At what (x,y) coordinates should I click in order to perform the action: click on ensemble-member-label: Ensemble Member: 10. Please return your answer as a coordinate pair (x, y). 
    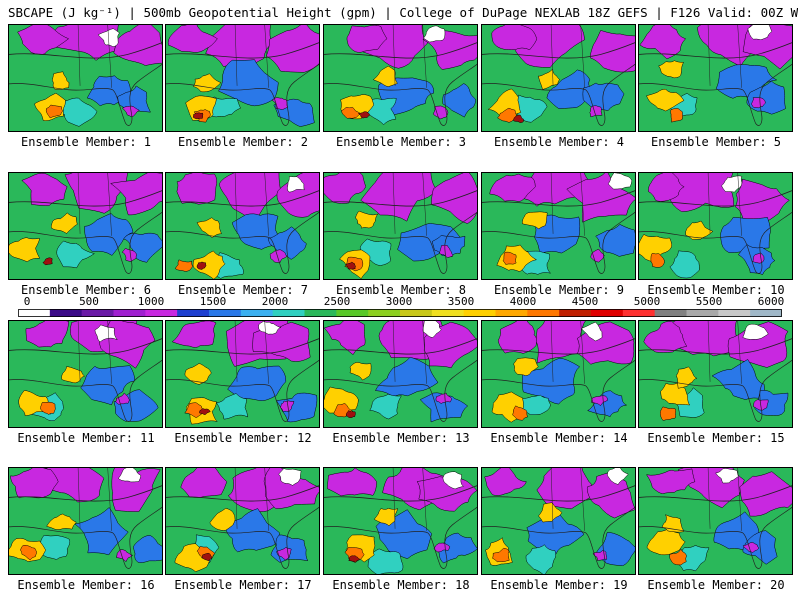
    Looking at the image, I should click on (716, 290).